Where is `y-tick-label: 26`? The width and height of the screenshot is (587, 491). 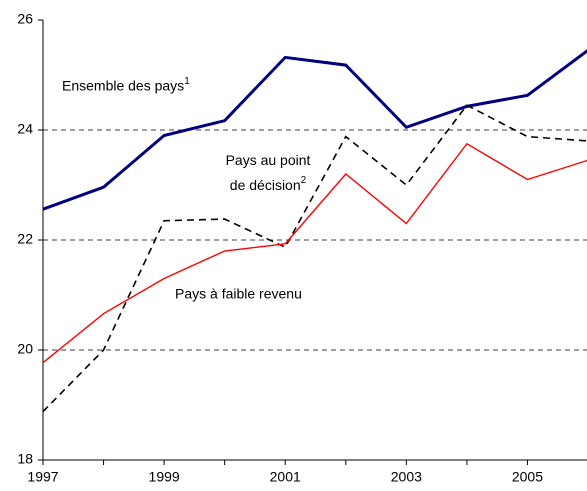
y-tick-label: 26 is located at coordinates (25, 19).